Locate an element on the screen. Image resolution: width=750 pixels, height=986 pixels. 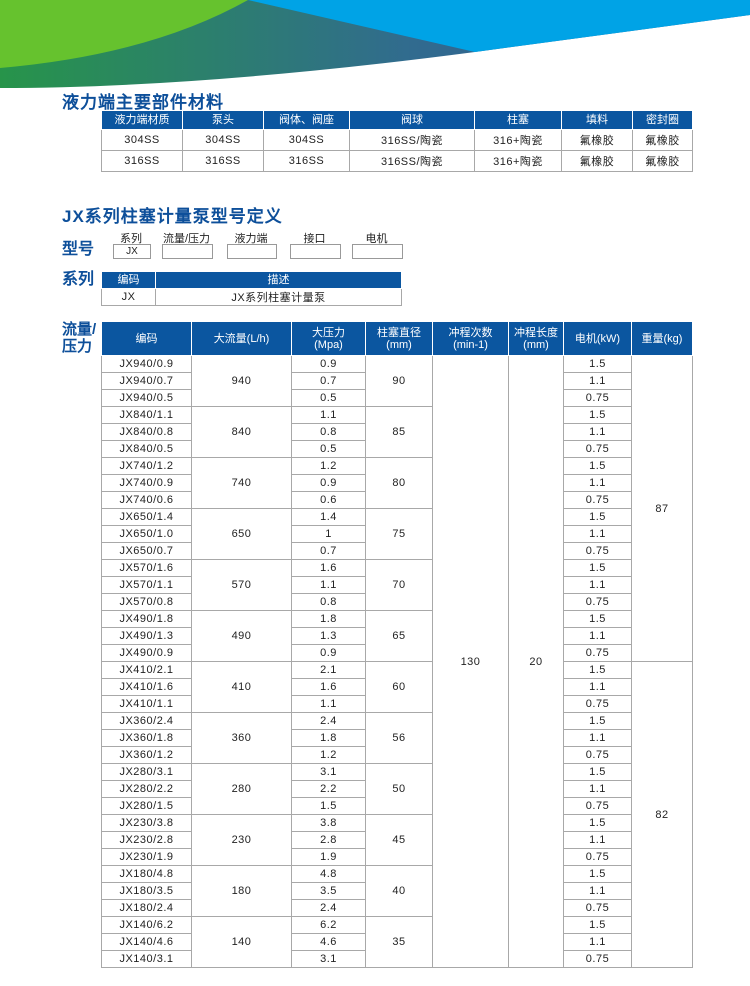
plunger-diameter: 50 is located at coordinates (399, 789).